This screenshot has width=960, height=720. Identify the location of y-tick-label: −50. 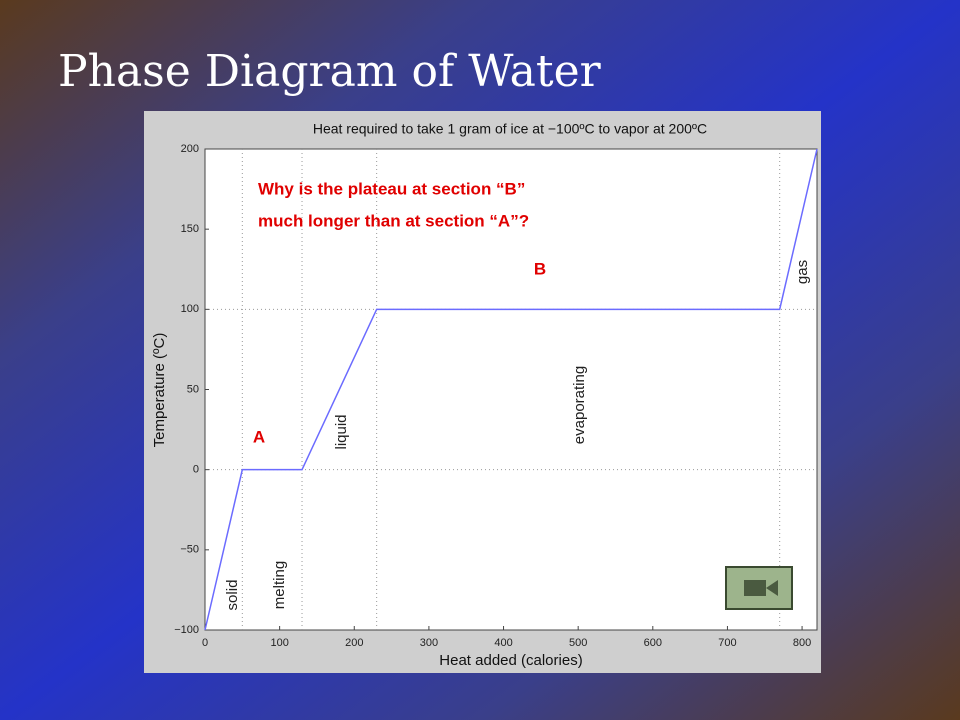
(189, 550).